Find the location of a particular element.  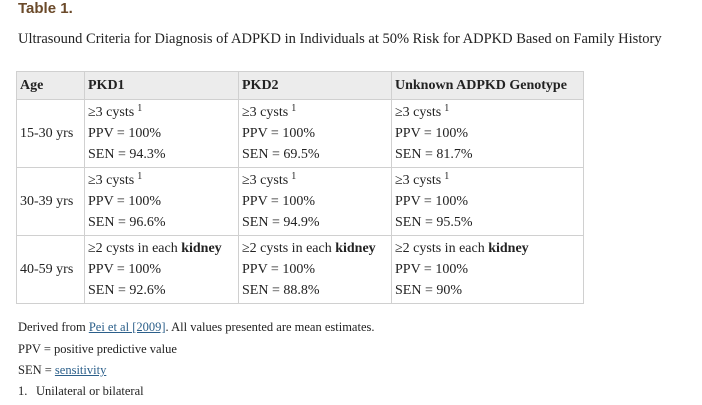

unknown-genotype-cell: ≥3 cysts 1 PPV = 100% SEN = 81.7% is located at coordinates (487, 133).